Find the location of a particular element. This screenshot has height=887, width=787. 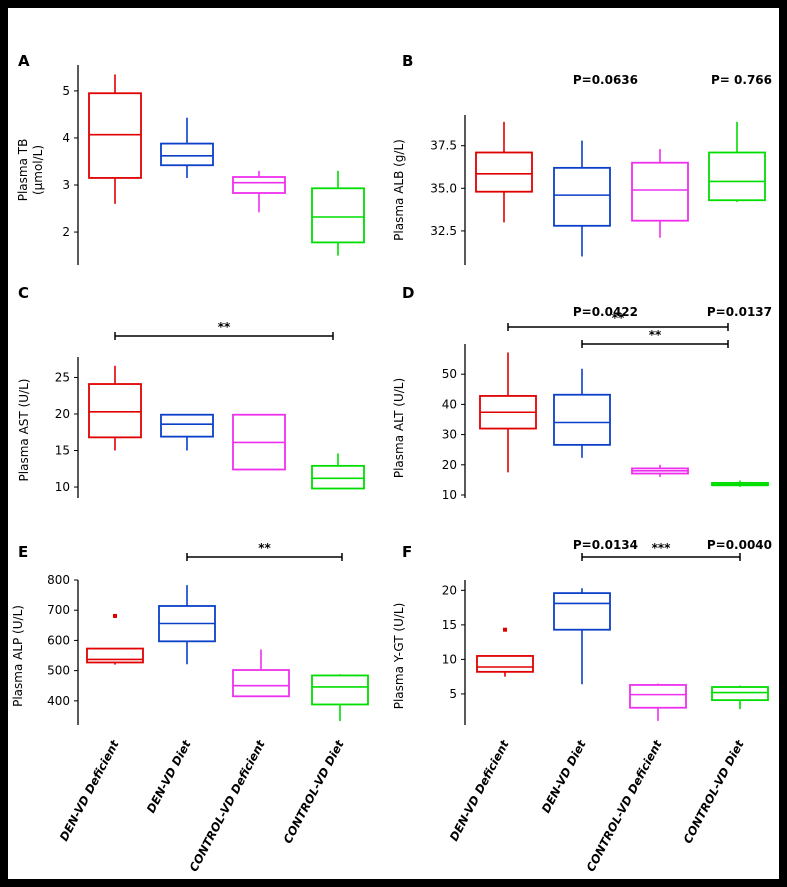

y-tick-label: 32.5 is located at coordinates (443, 231).